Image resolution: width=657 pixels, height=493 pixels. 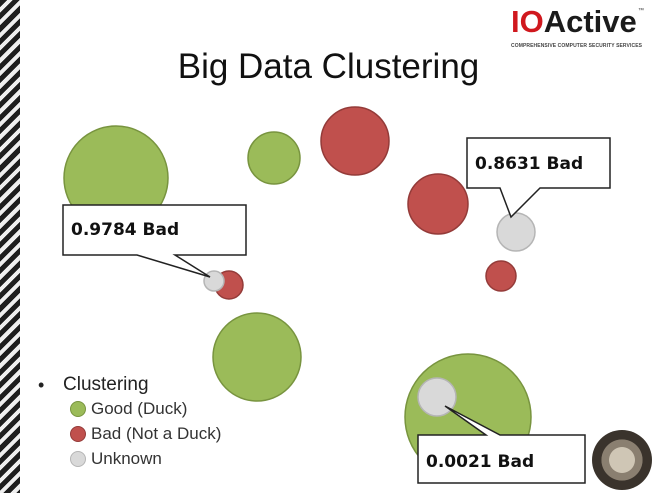 What do you see at coordinates (529, 164) in the screenshot?
I see `callout-text: 0.8631 Bad` at bounding box center [529, 164].